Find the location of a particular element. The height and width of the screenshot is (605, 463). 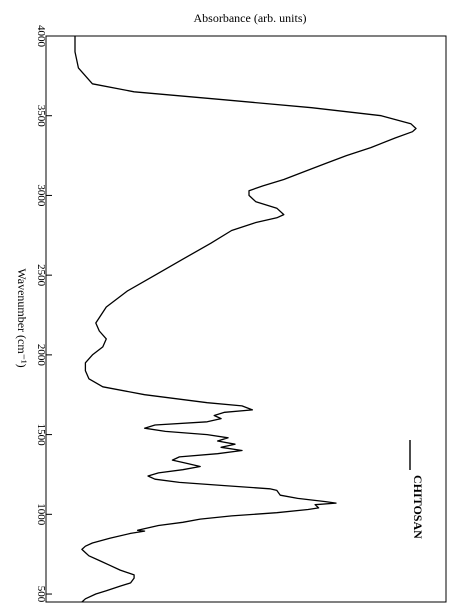

x-tick-label-1000: 1000 is located at coordinates (41, 514).